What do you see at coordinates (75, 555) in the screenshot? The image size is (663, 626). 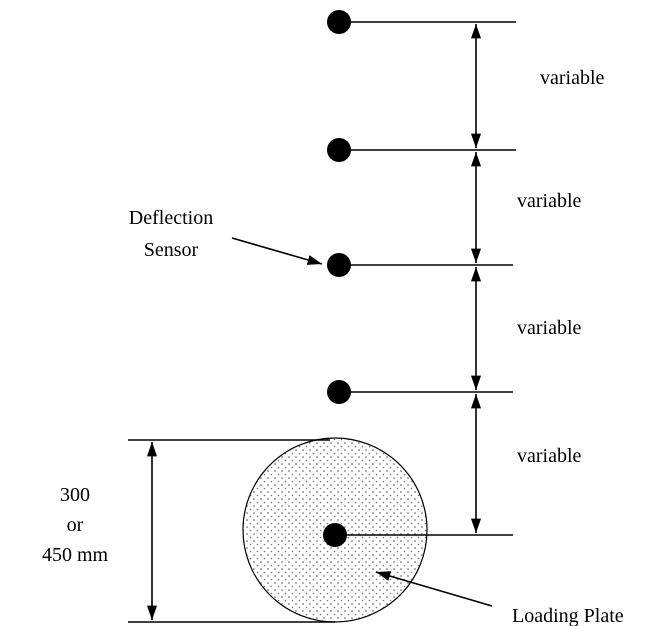 I see `diameter-label: 450 mm` at bounding box center [75, 555].